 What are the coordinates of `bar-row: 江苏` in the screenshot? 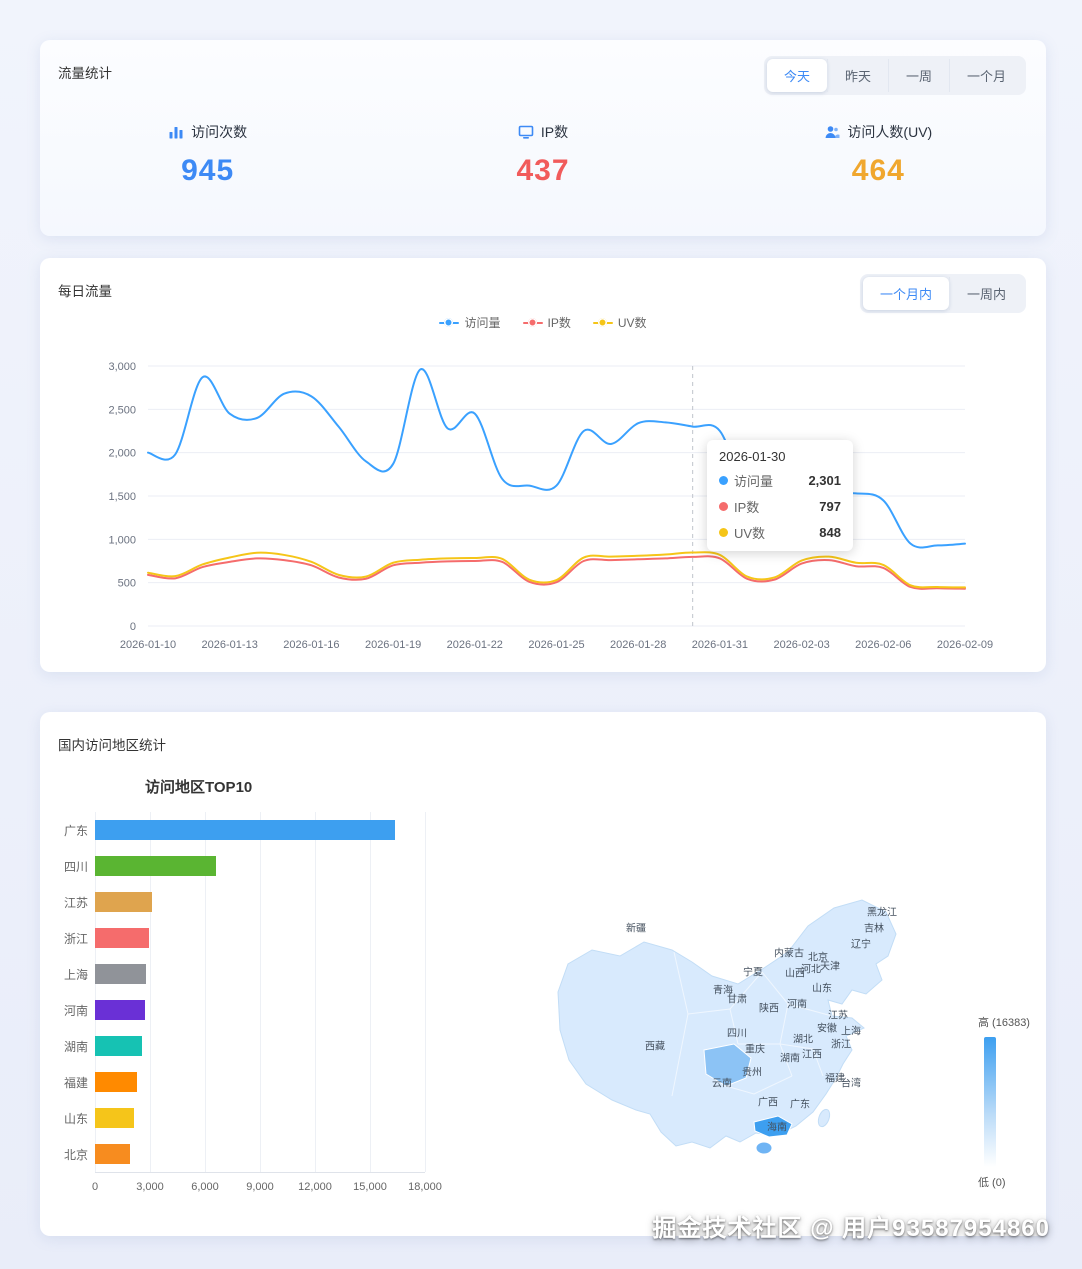 It's located at (253, 902).